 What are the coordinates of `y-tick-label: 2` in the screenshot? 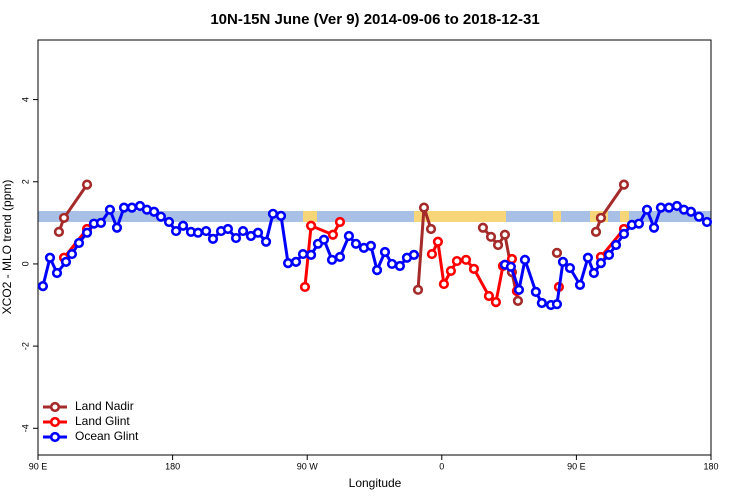 It's located at (25, 181).